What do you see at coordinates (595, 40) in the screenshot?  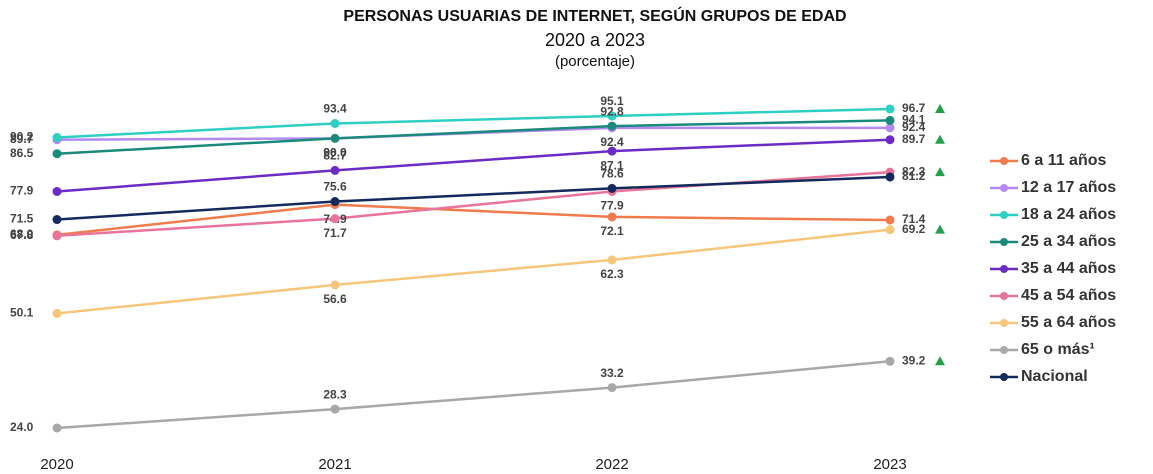 I see `chart-subtitle: 2020 a 2023` at bounding box center [595, 40].